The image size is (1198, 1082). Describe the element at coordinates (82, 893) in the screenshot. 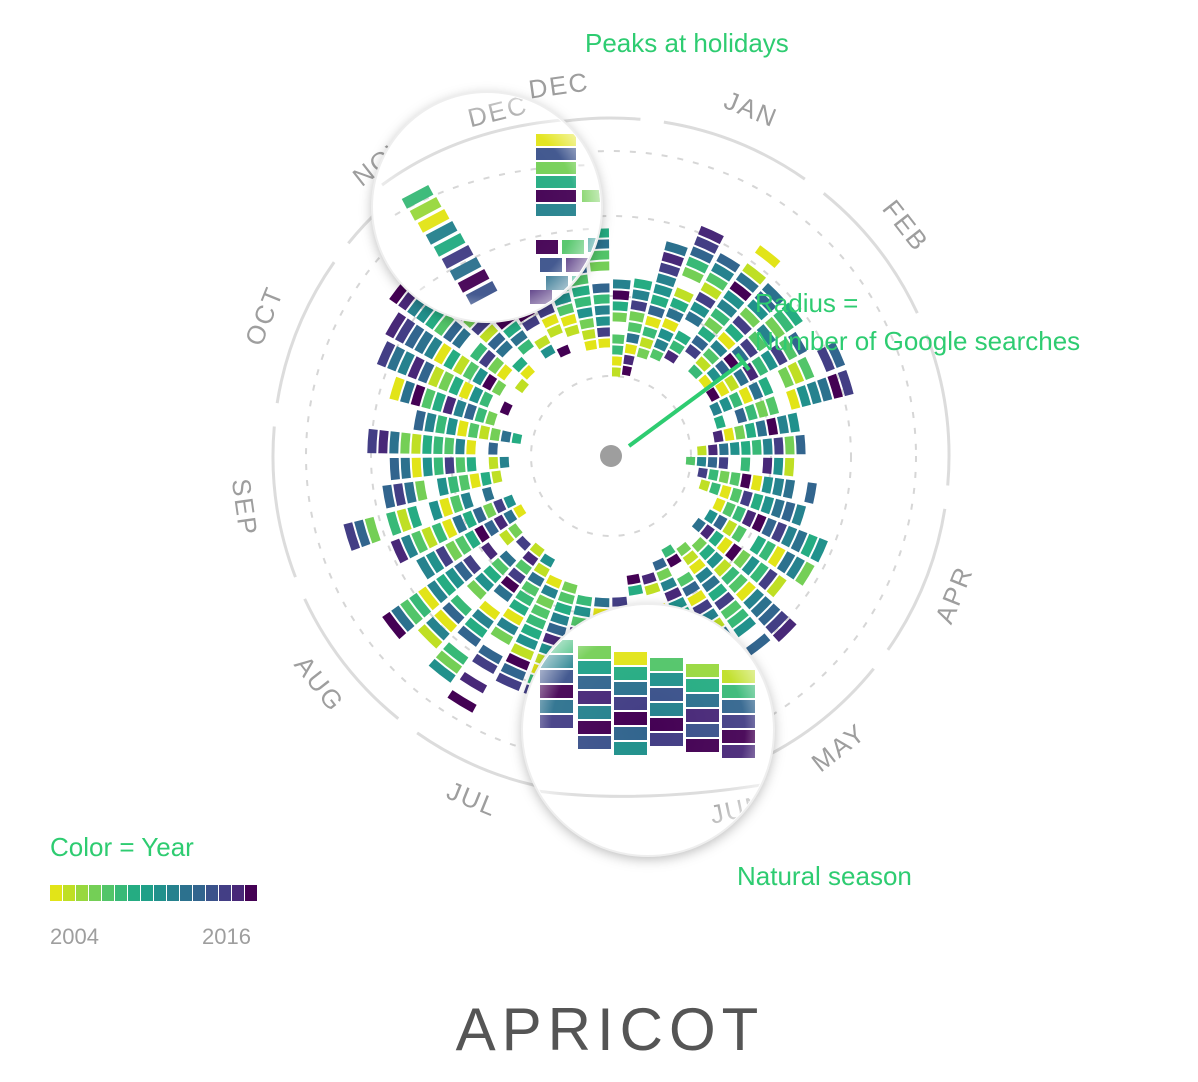

I see `legend-swatch` at that location.